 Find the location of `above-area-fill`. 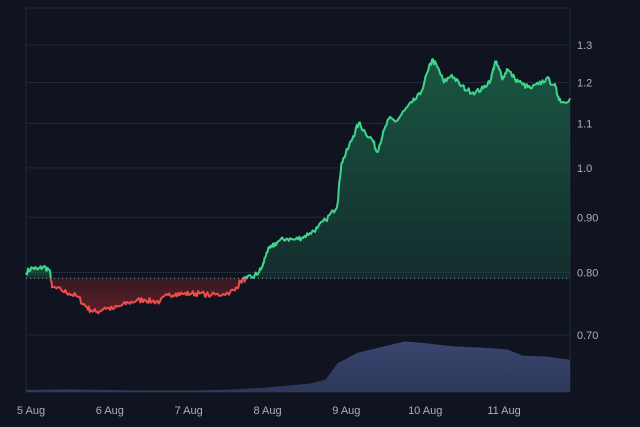

above-area-fill is located at coordinates (38, 272).